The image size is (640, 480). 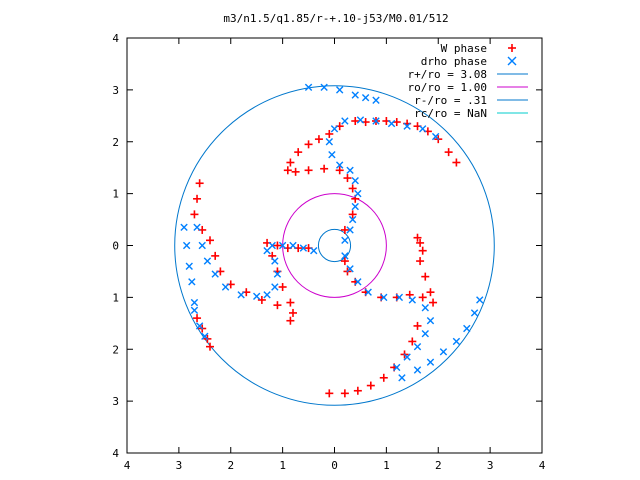 What do you see at coordinates (334, 465) in the screenshot?
I see `x-tick-label: 0` at bounding box center [334, 465].